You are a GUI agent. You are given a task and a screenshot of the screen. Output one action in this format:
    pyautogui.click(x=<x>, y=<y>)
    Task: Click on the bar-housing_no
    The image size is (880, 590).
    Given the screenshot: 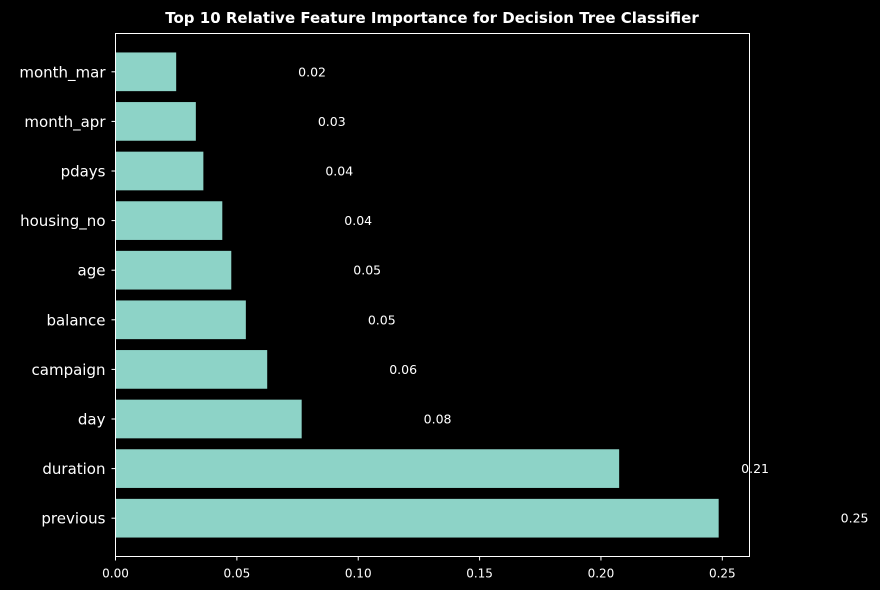 What is the action you would take?
    pyautogui.click(x=169, y=220)
    